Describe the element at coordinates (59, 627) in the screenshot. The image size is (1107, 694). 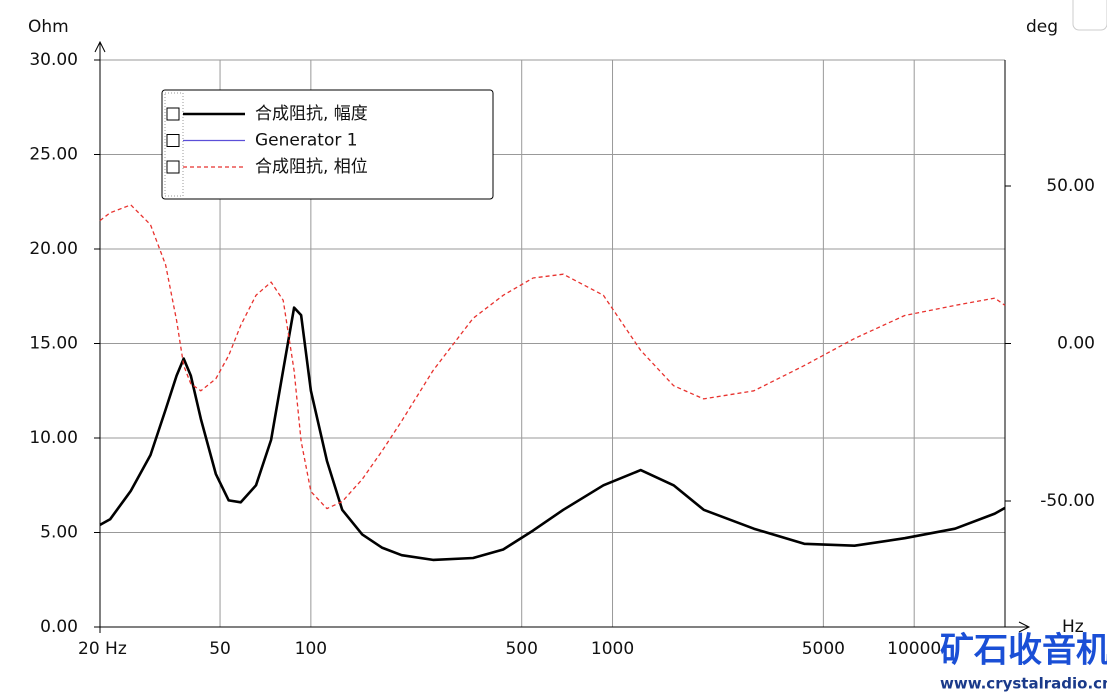
I see `y-tick-label: 0.00` at that location.